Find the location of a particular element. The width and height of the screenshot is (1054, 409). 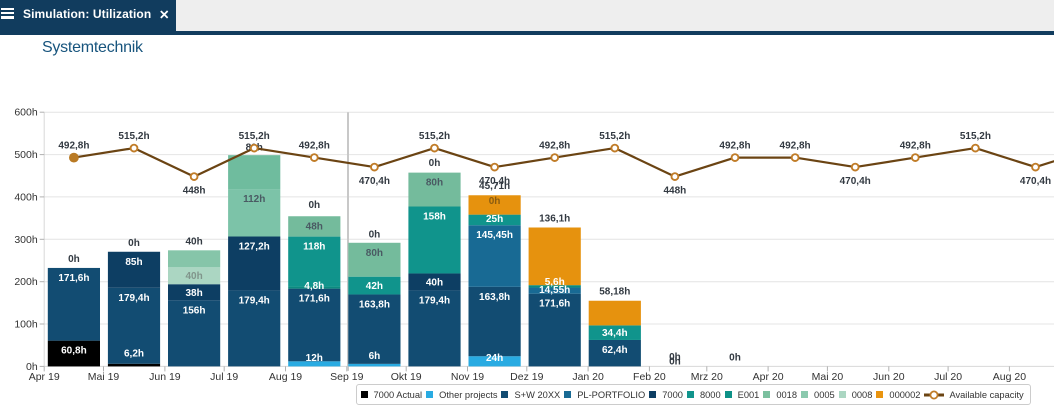

svg-text: Apr 20 is located at coordinates (768, 377).